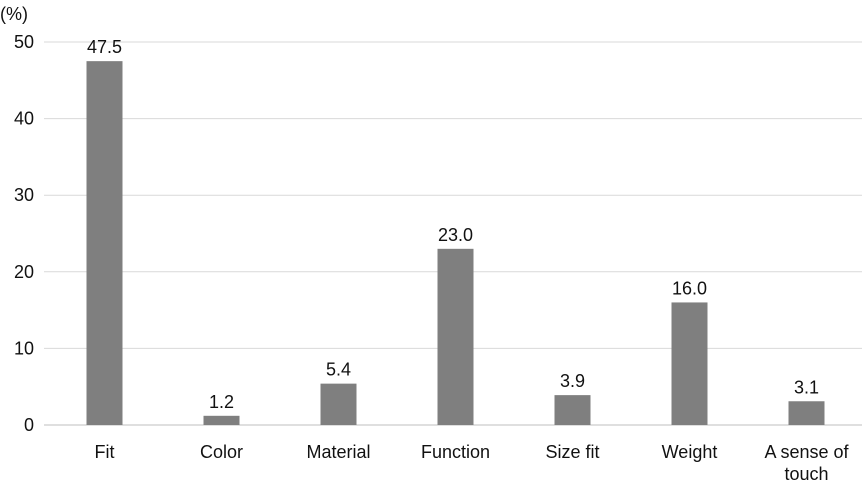 The height and width of the screenshot is (490, 866). What do you see at coordinates (24, 195) in the screenshot?
I see `y-tick-label: 30` at bounding box center [24, 195].